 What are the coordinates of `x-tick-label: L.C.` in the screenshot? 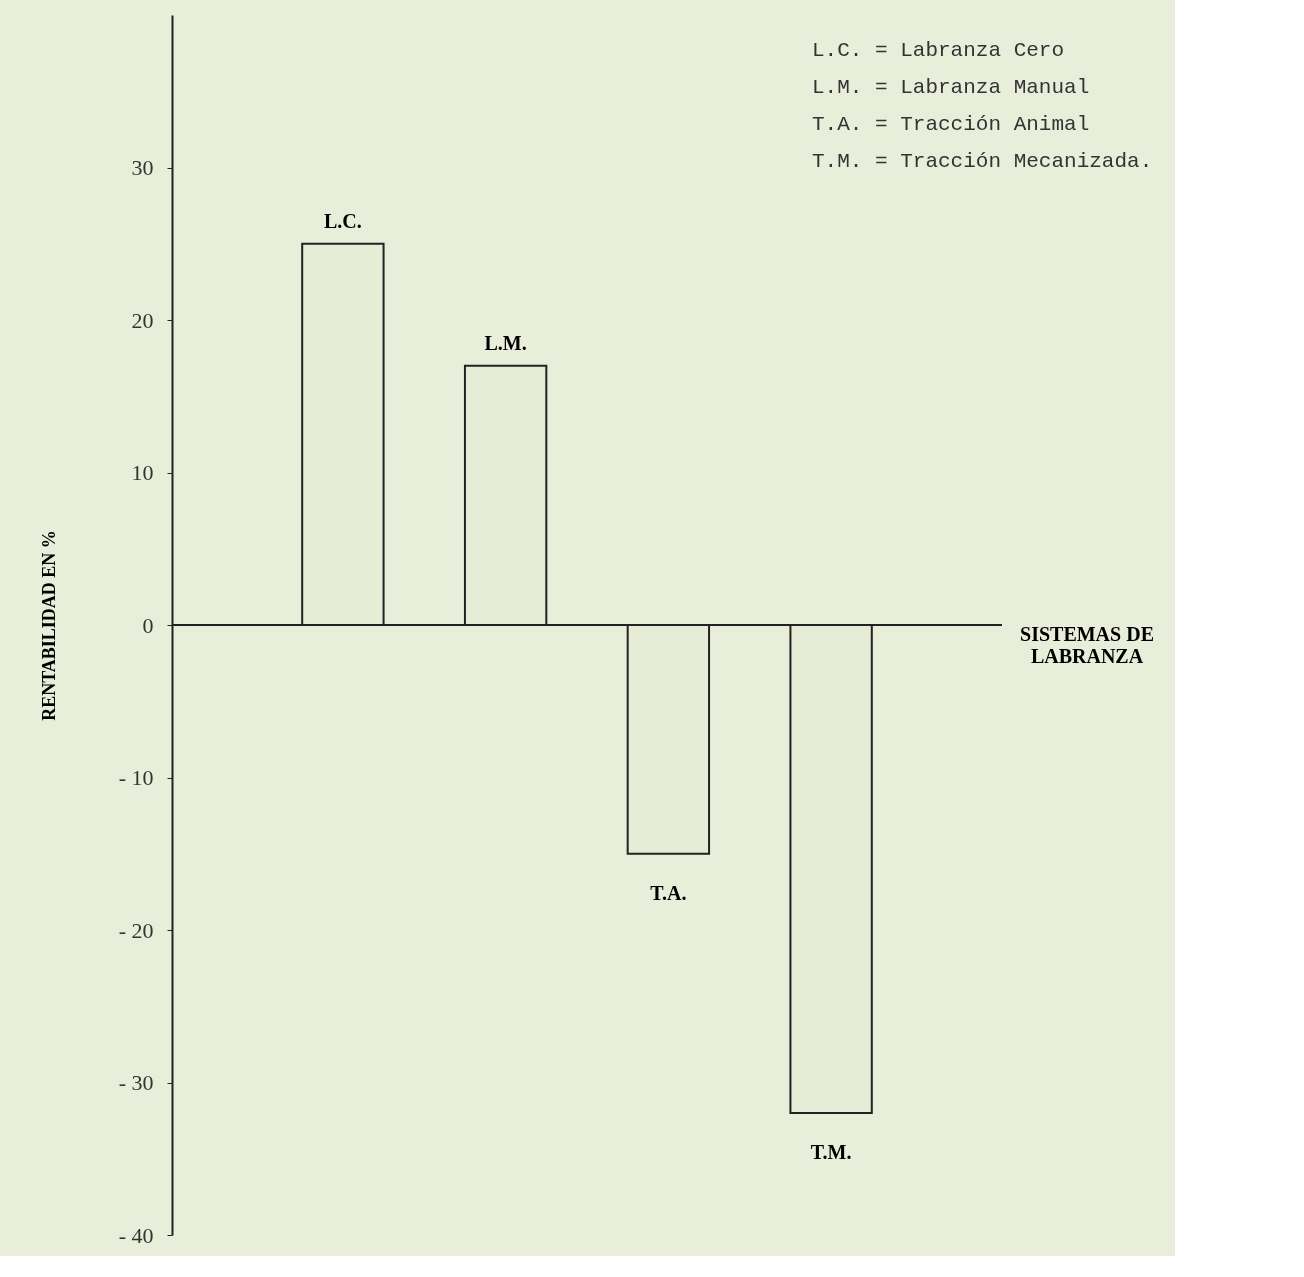 It's located at (342, 220).